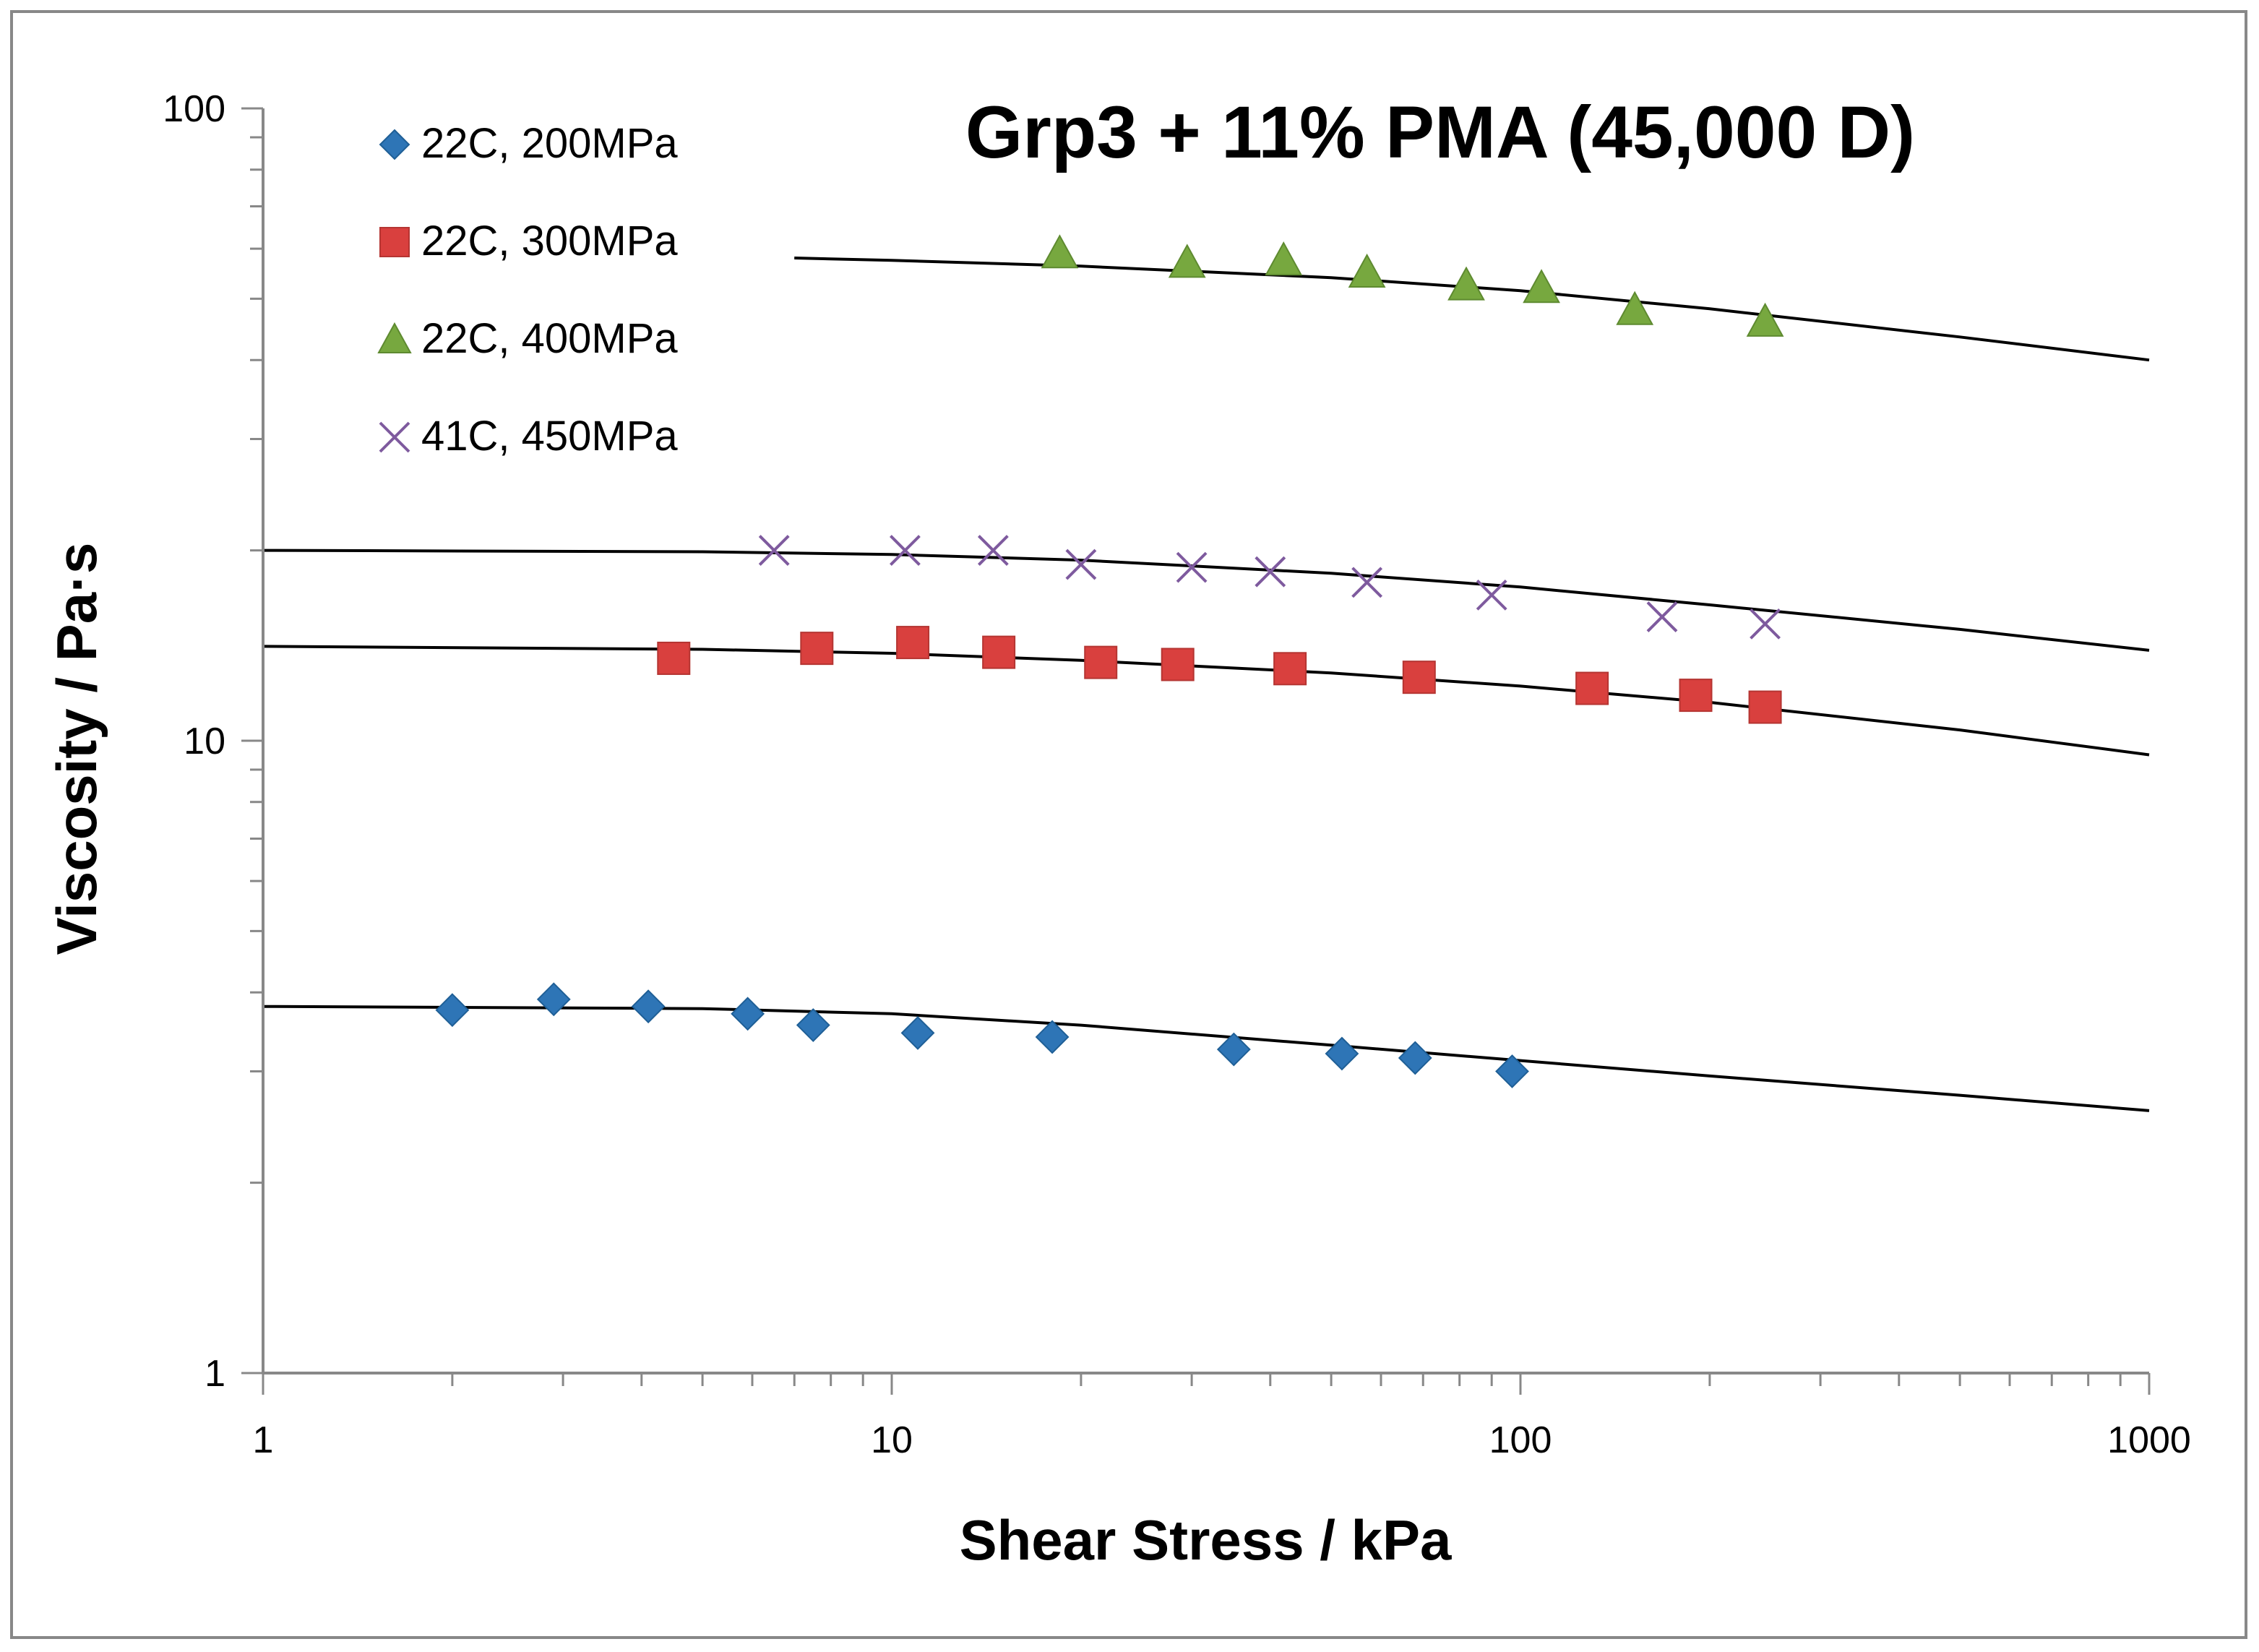 Image resolution: width=2259 pixels, height=1652 pixels. I want to click on x-axis-title: Shear Stress / kPa, so click(1206, 1540).